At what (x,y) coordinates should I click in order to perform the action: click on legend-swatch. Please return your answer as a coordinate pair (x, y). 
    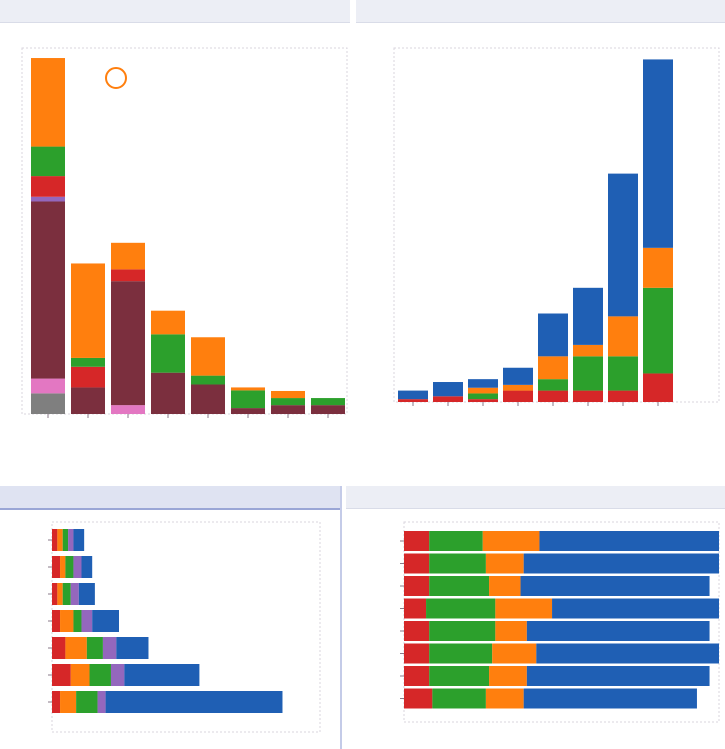
    Looking at the image, I should click on (116, 78).